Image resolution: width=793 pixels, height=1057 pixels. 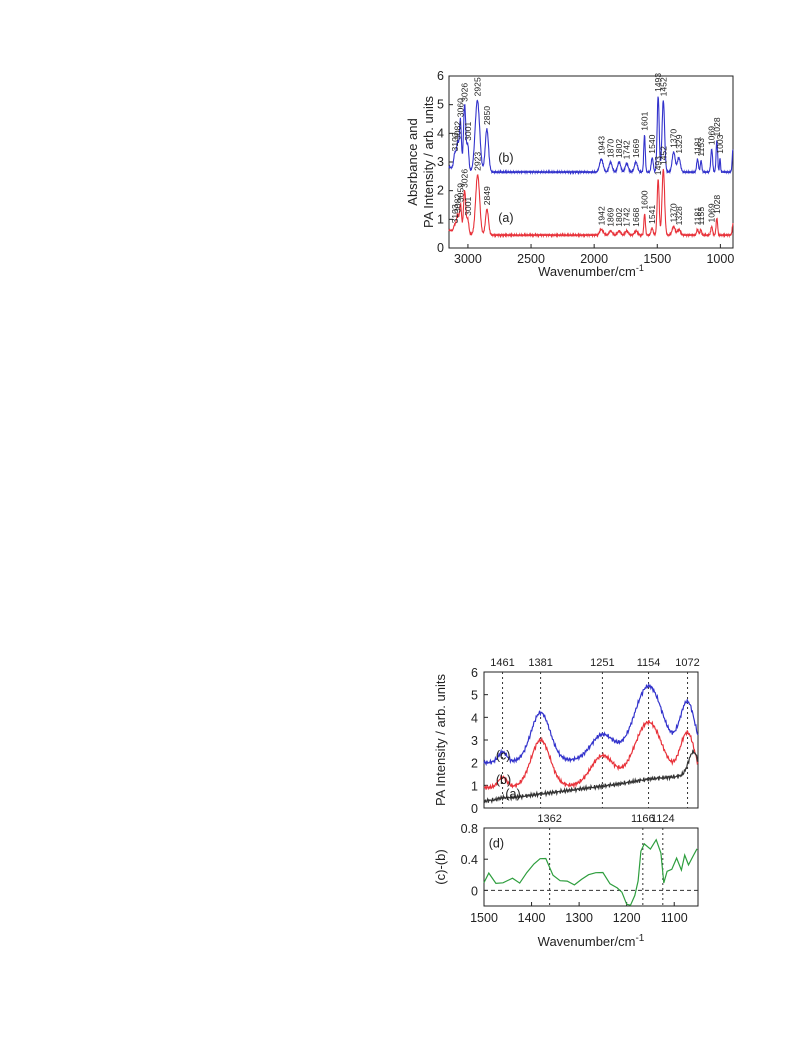 What do you see at coordinates (687, 663) in the screenshot?
I see `peak-label: 1072` at bounding box center [687, 663].